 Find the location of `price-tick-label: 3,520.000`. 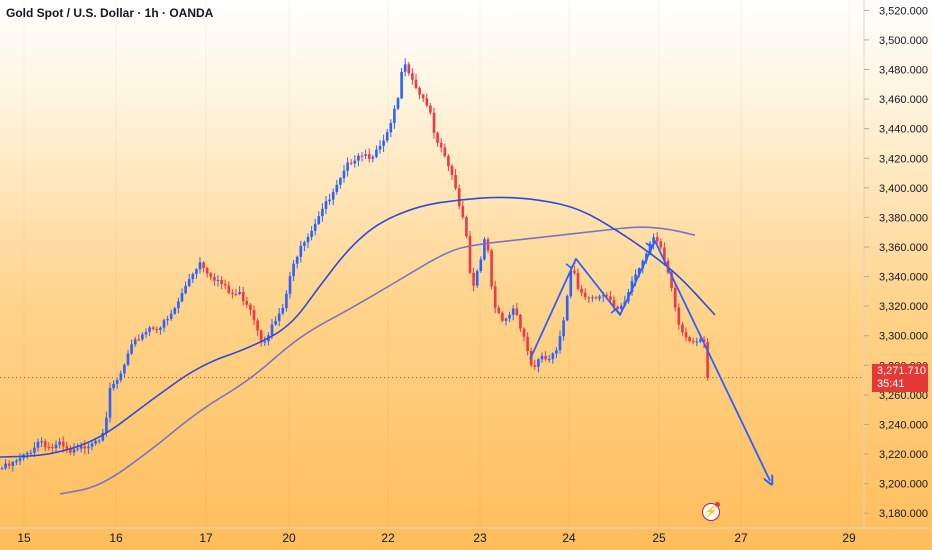

price-tick-label: 3,520.000 is located at coordinates (903, 11).